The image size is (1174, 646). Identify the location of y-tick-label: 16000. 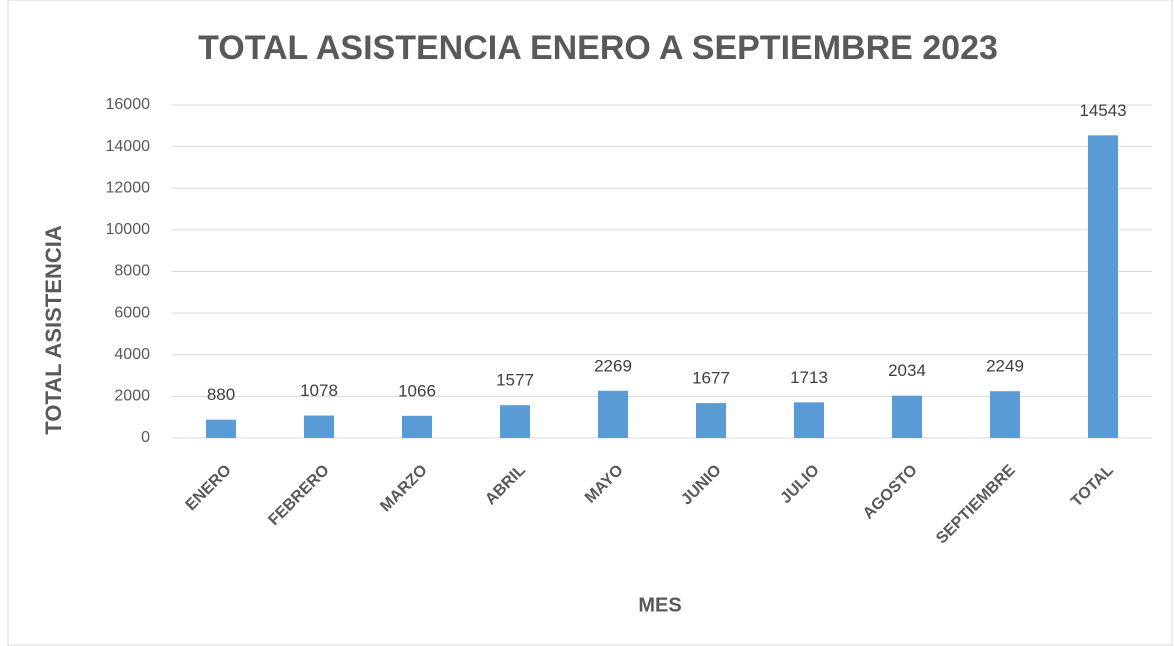
(128, 104).